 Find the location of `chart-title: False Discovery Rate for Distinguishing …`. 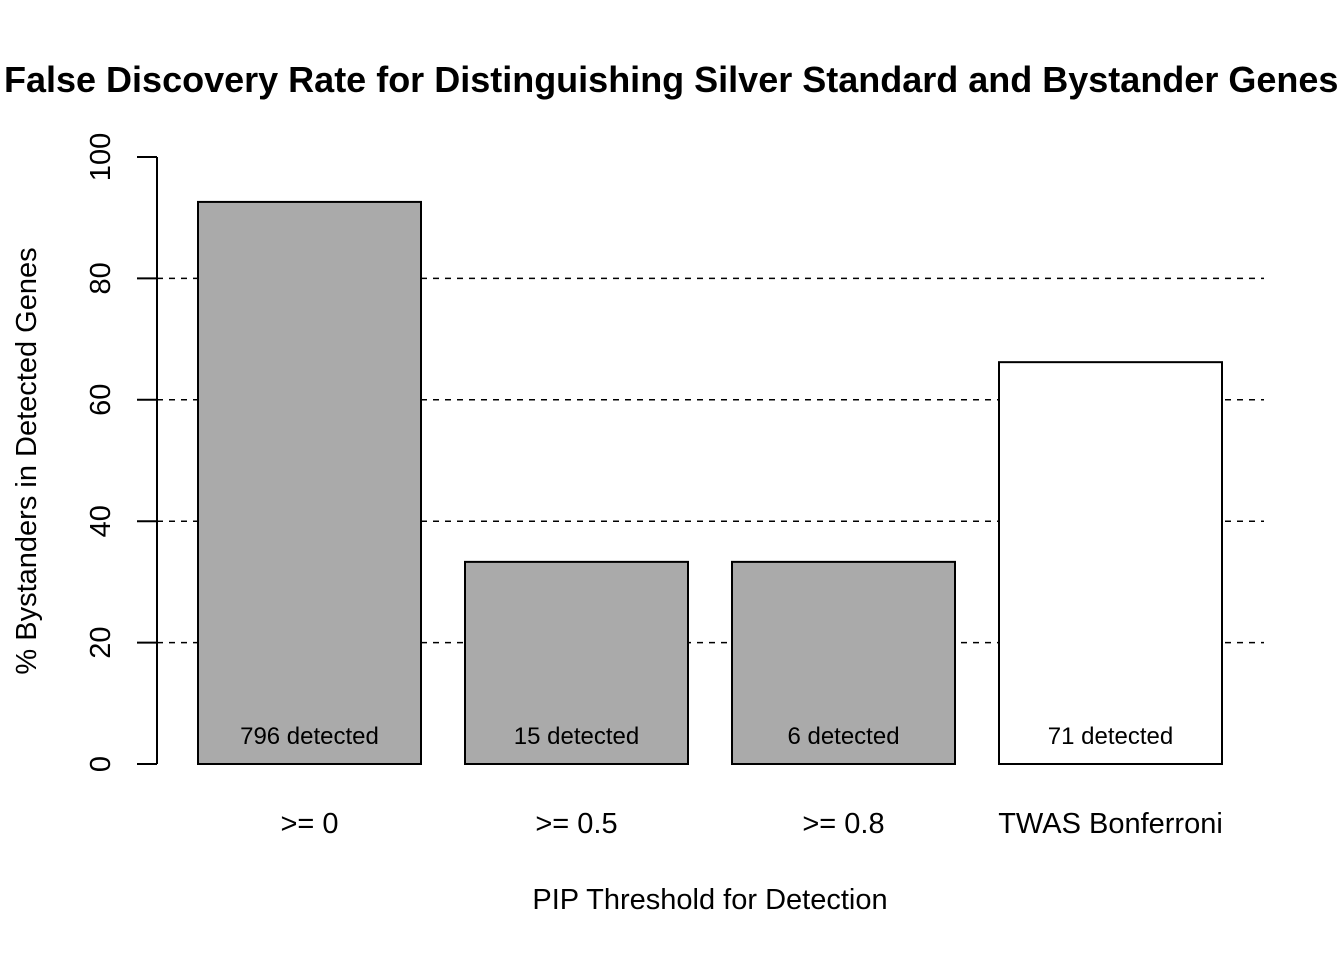

chart-title: False Discovery Rate for Distinguishing … is located at coordinates (671, 79).